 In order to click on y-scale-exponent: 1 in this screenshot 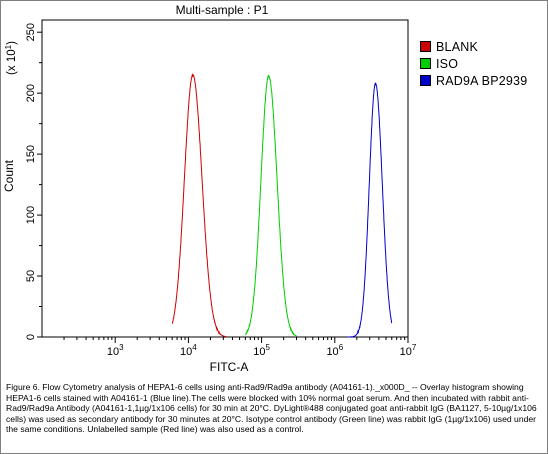, I will do `click(8, 46)`.